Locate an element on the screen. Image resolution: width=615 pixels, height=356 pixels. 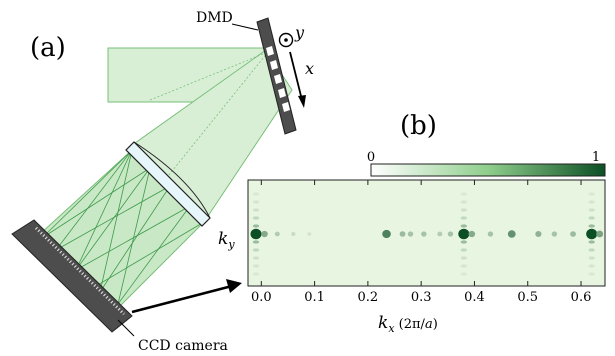
lens is located at coordinates (168, 184).